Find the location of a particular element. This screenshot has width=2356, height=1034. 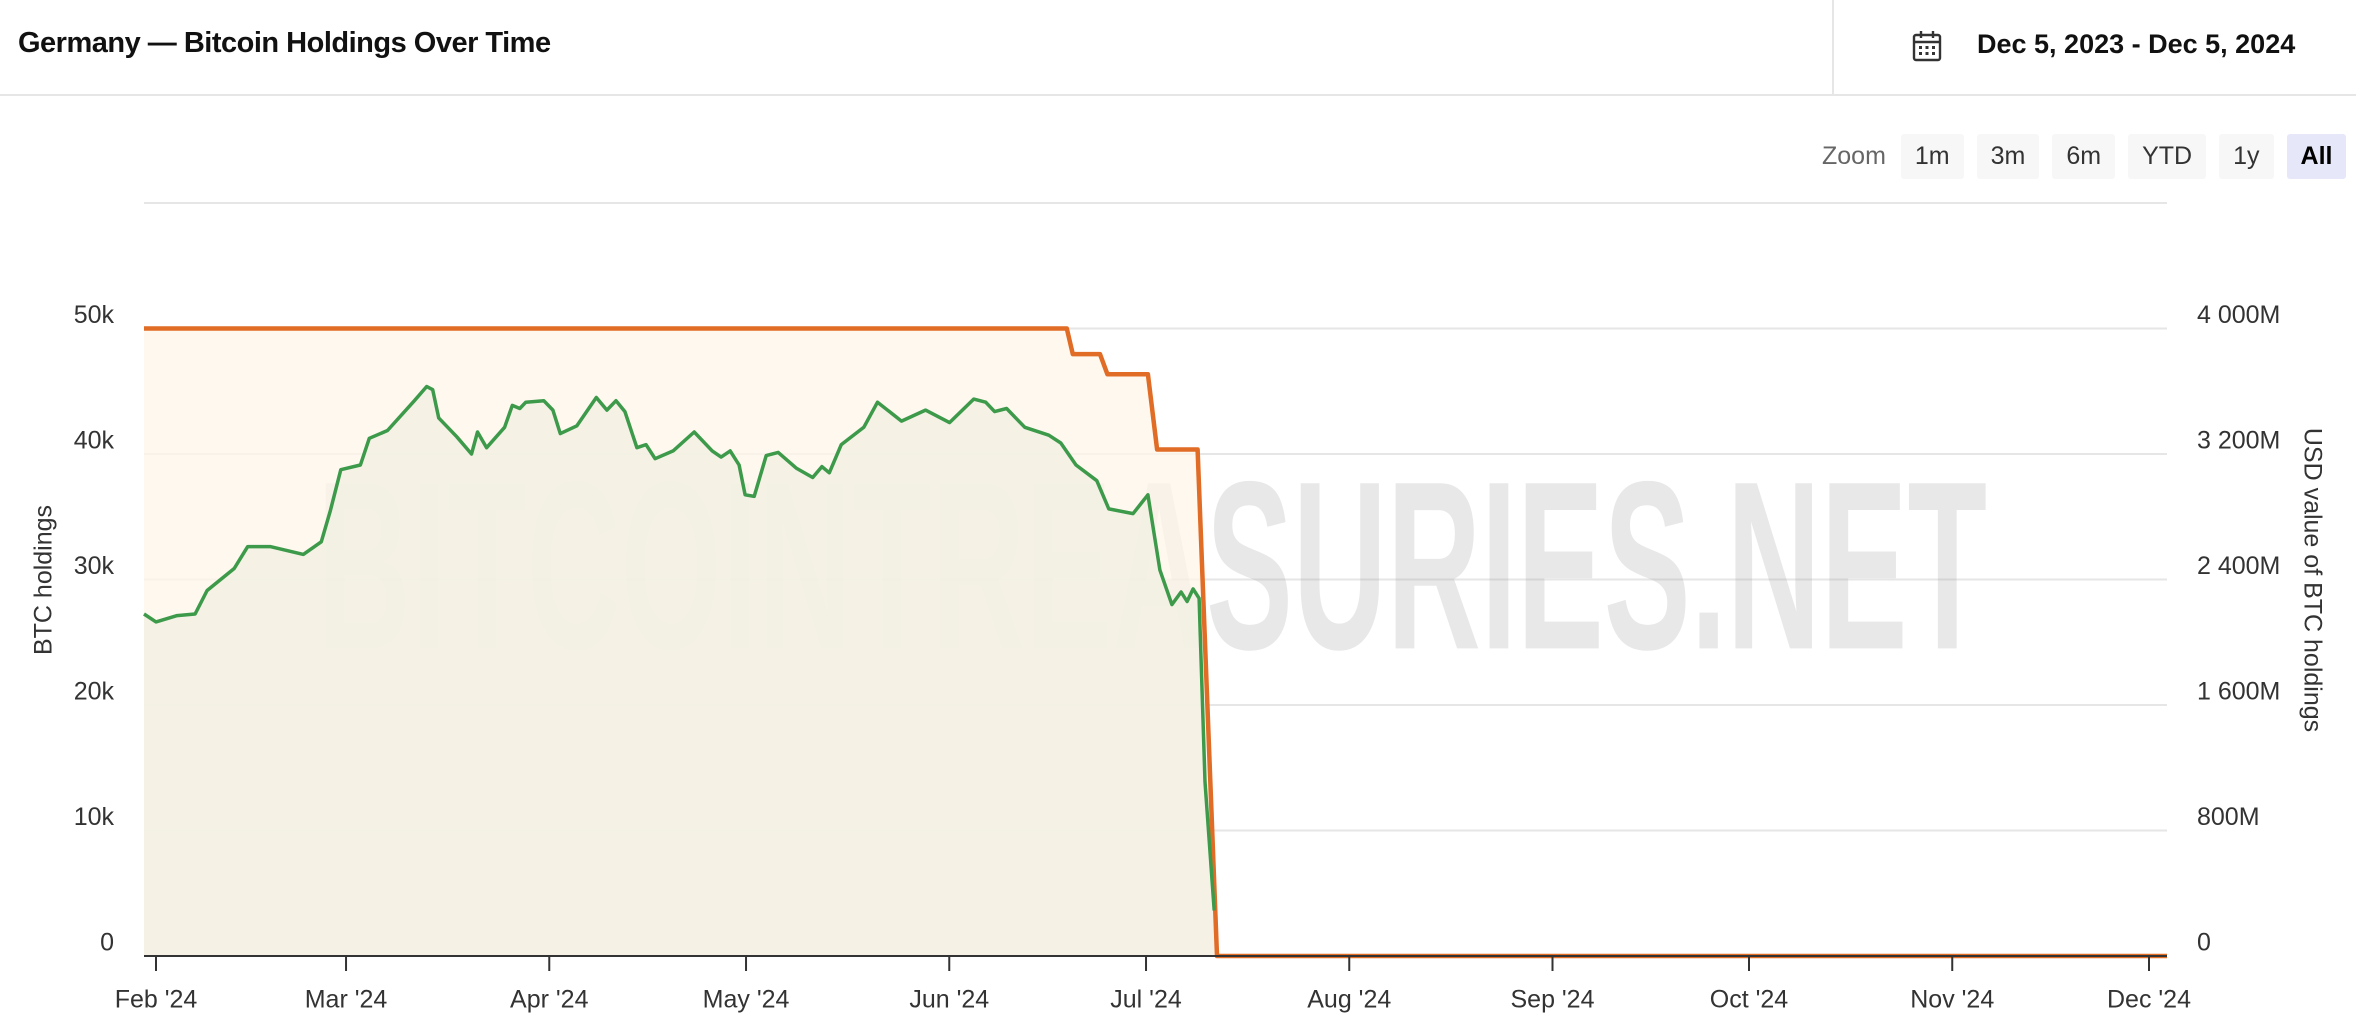

zoom-button: 1y is located at coordinates (2246, 156).